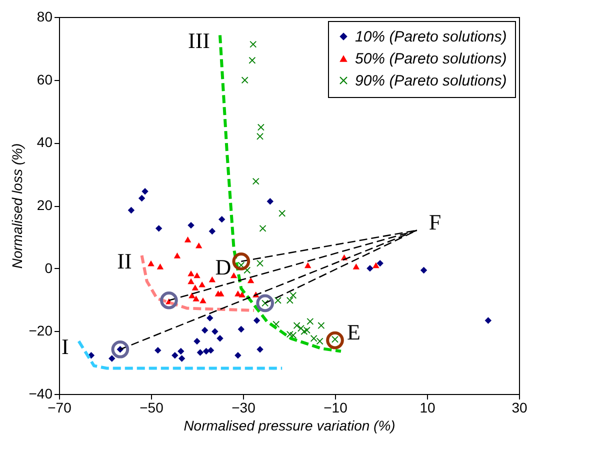  Describe the element at coordinates (431, 37) in the screenshot. I see `legend-label: 10% (Pareto solutions)` at that location.